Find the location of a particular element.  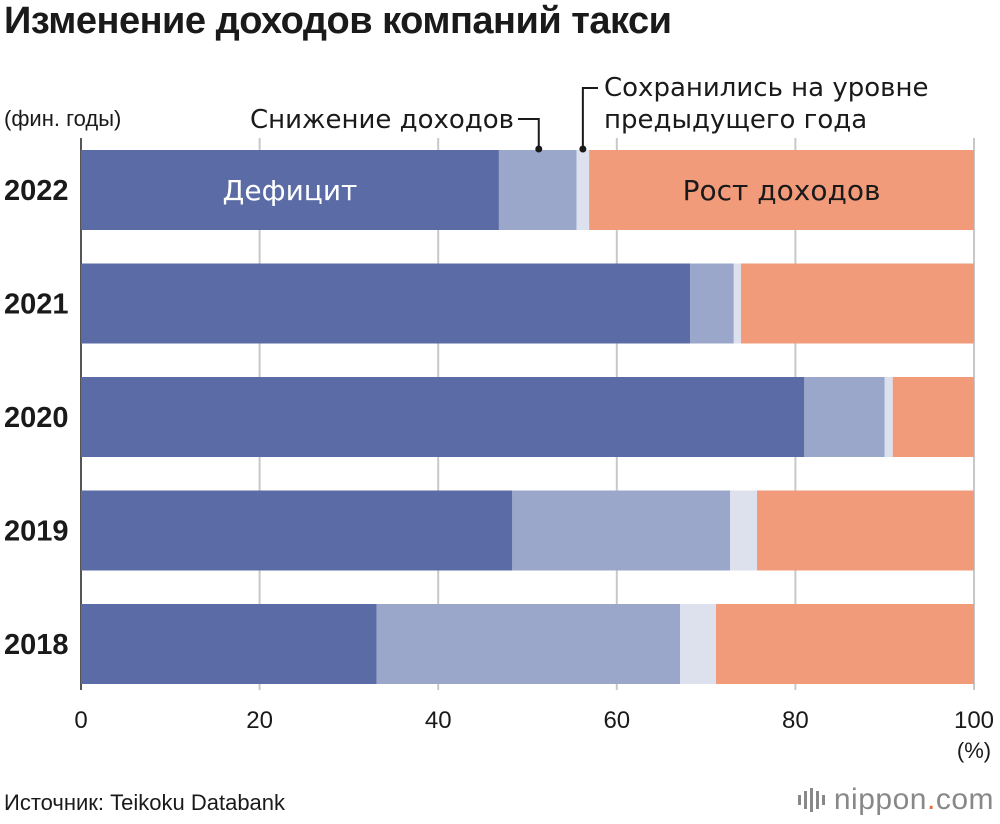

callout-dot-same is located at coordinates (583, 149).